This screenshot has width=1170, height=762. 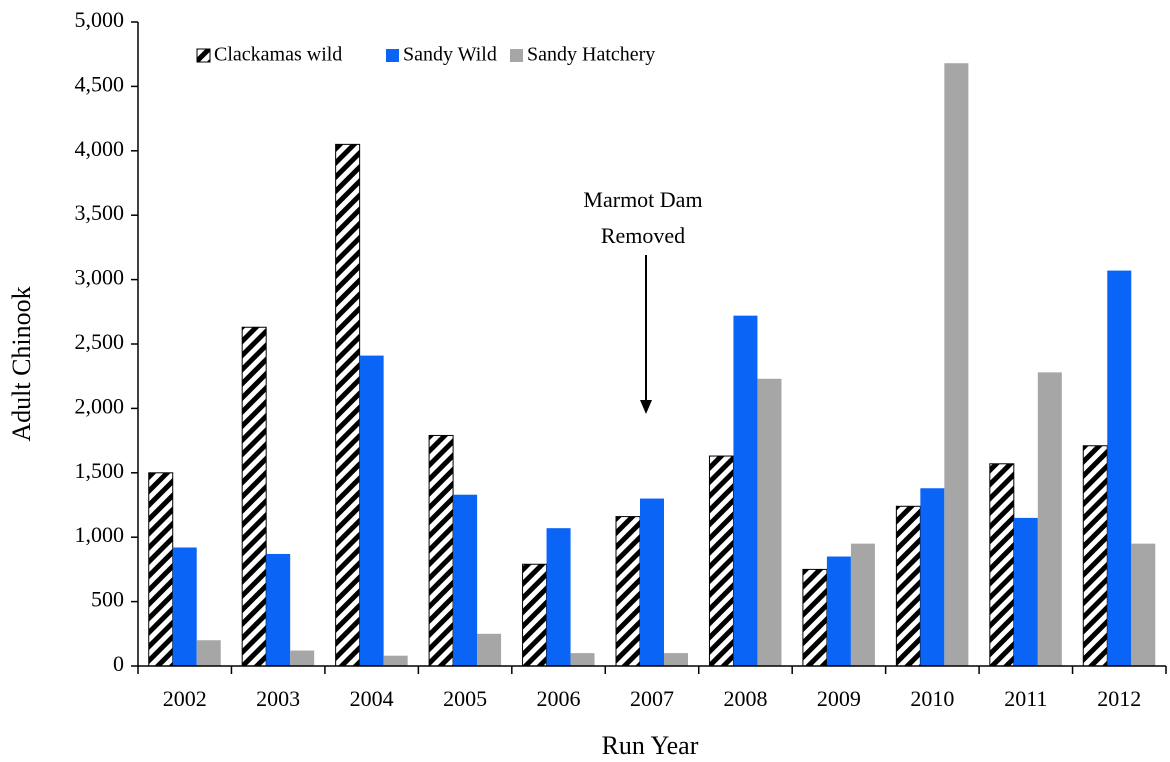 What do you see at coordinates (591, 55) in the screenshot?
I see `legend-label: Sandy Hatchery` at bounding box center [591, 55].